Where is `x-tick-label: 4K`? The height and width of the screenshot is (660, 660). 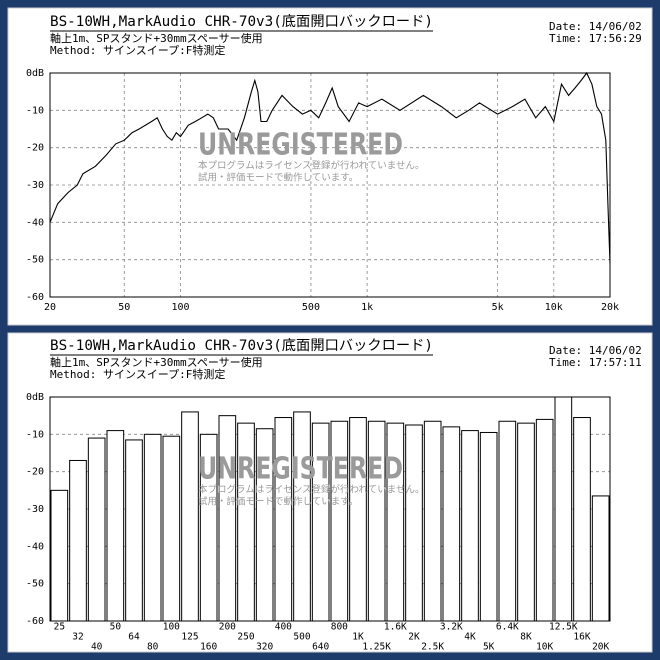 x-tick-label: 4K is located at coordinates (470, 637).